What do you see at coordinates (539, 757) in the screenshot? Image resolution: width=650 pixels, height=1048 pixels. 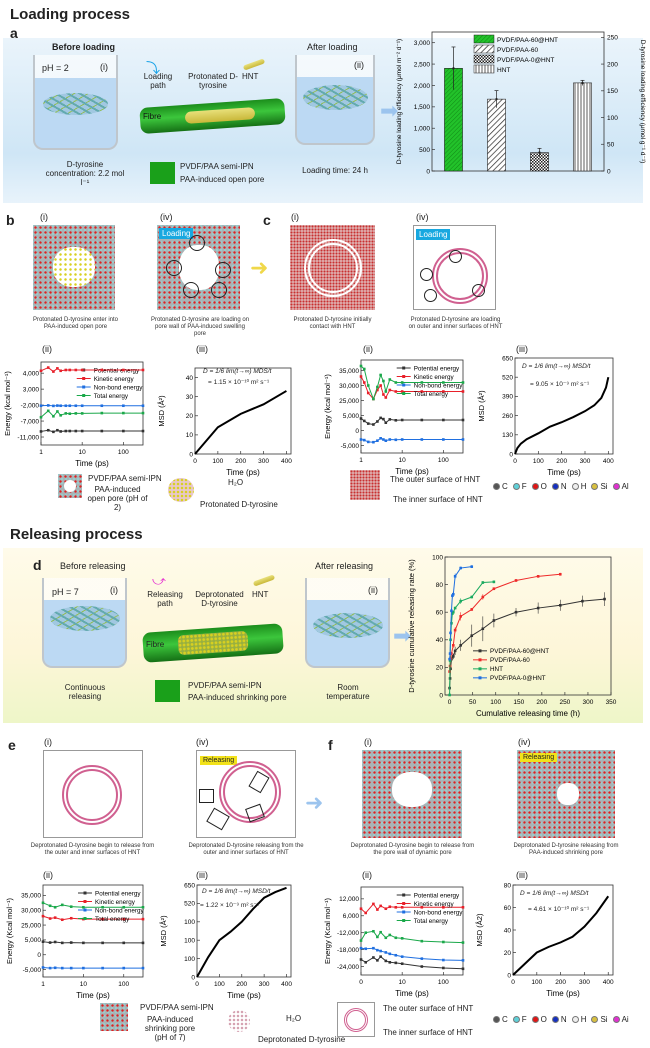 I see `releasing-tag: Releasing` at bounding box center [539, 757].